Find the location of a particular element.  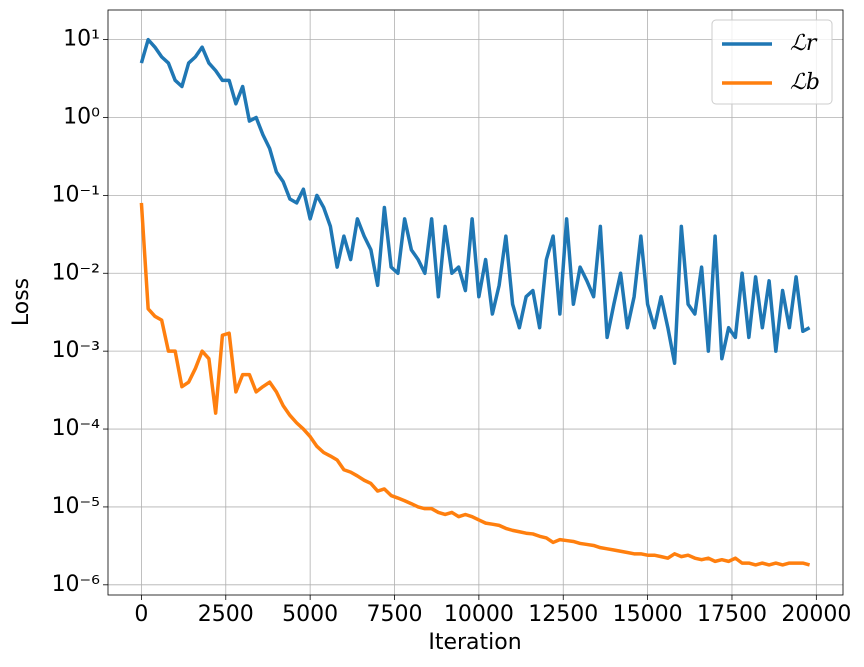

x-tick-label: 10000 is located at coordinates (479, 614).